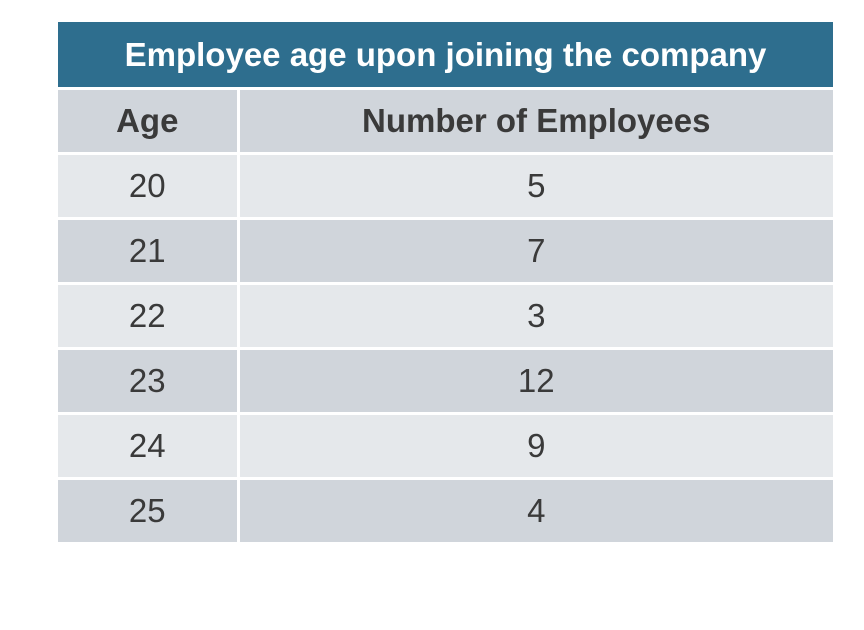 The width and height of the screenshot is (864, 630). What do you see at coordinates (149, 251) in the screenshot?
I see `cell-age: 21` at bounding box center [149, 251].